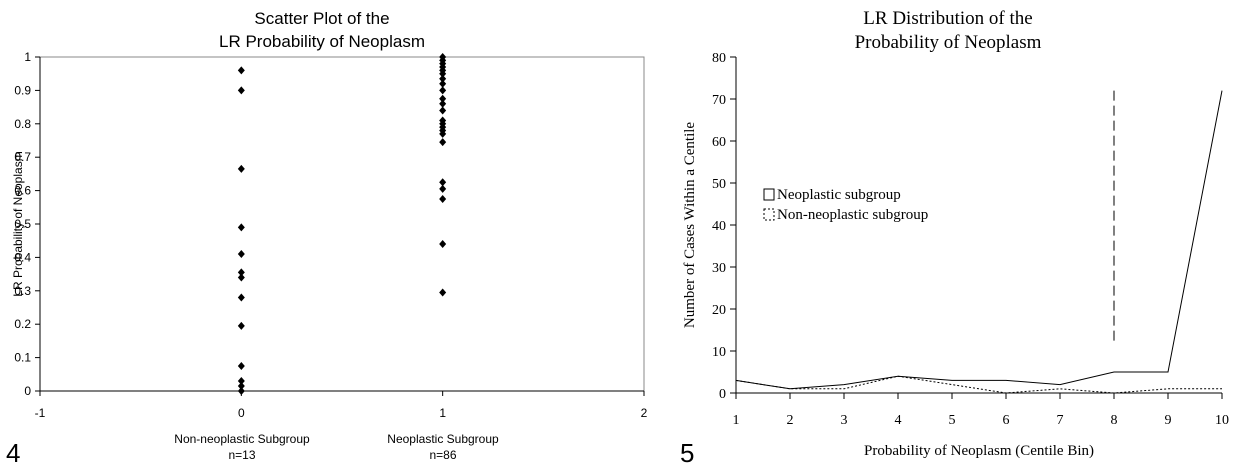  What do you see at coordinates (13, 452) in the screenshot?
I see `panel-number: 4` at bounding box center [13, 452].